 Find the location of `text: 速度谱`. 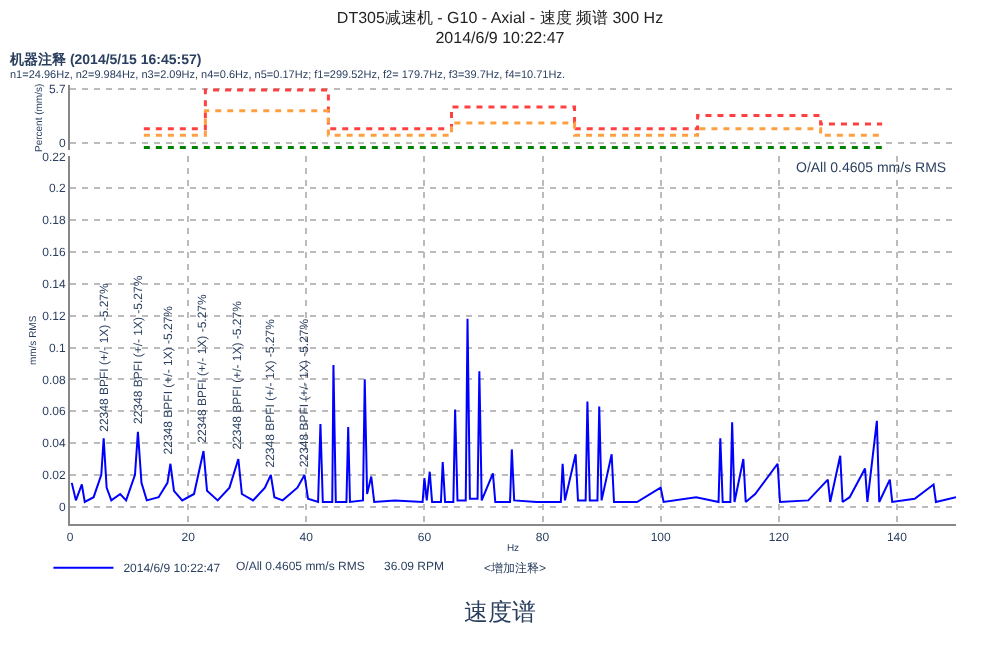

text: 速度谱 is located at coordinates (500, 612).